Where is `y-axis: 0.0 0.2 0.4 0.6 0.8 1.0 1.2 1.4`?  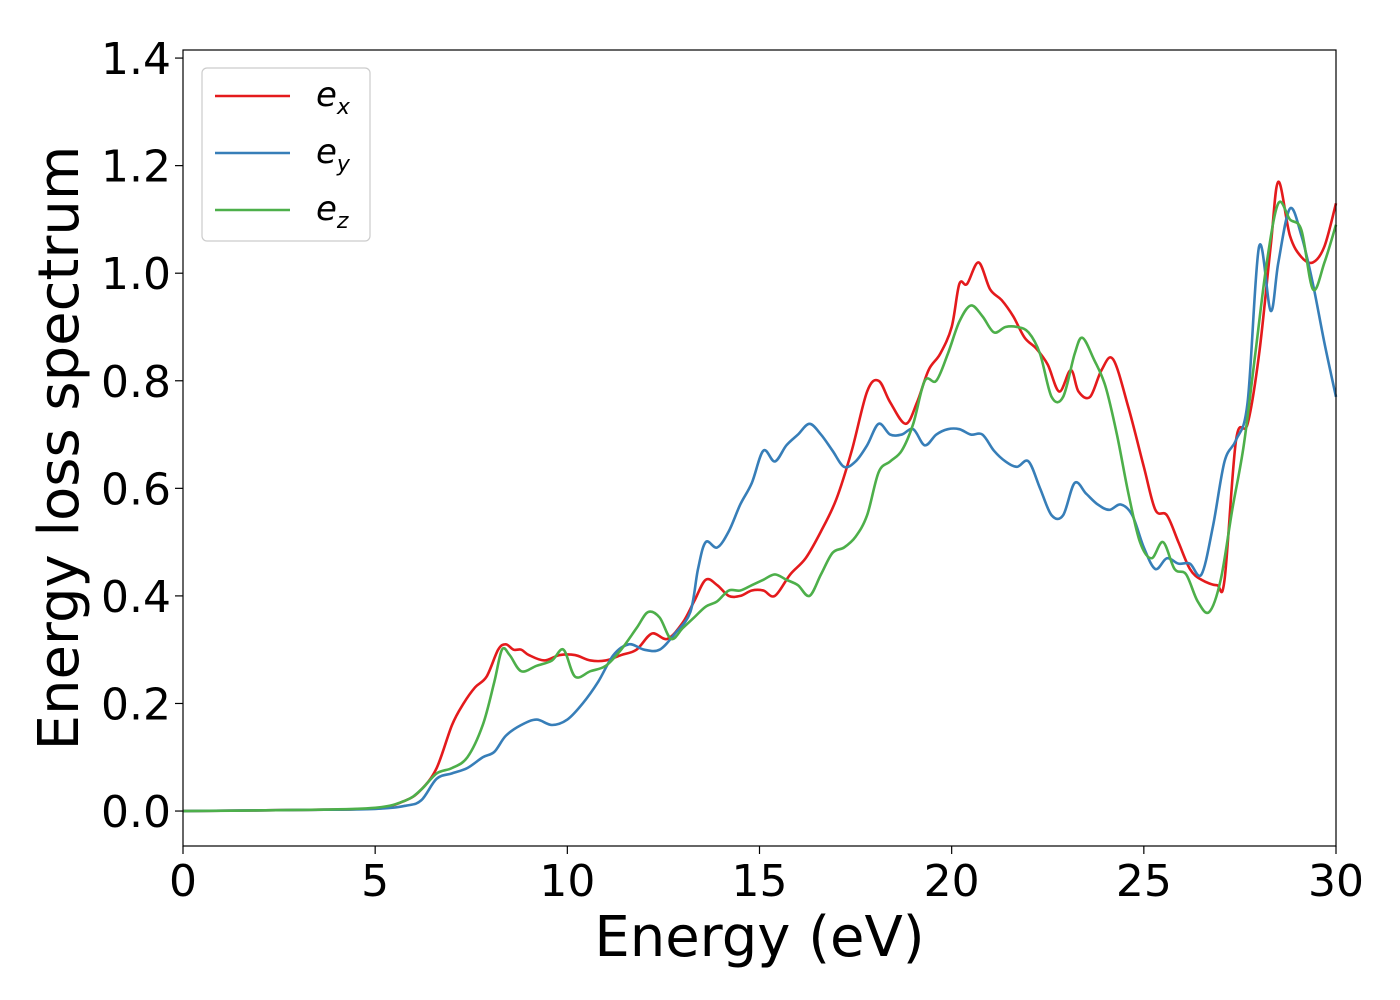 y-axis: 0.0 0.2 0.4 0.6 0.8 1.0 1.2 1.4 is located at coordinates (142, 436).